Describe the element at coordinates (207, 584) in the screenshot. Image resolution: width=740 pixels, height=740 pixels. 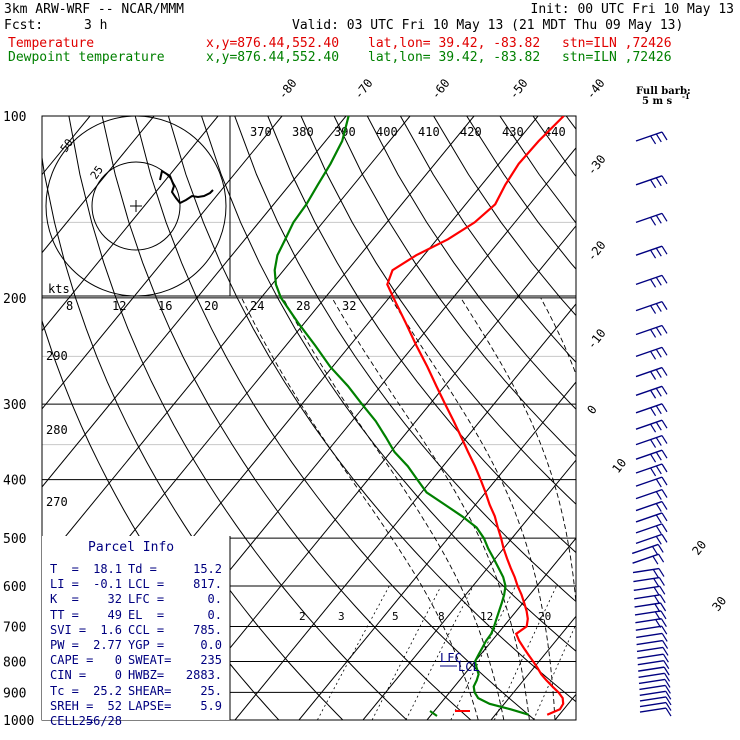
I see `parcel-info-cell: 817.` at that location.